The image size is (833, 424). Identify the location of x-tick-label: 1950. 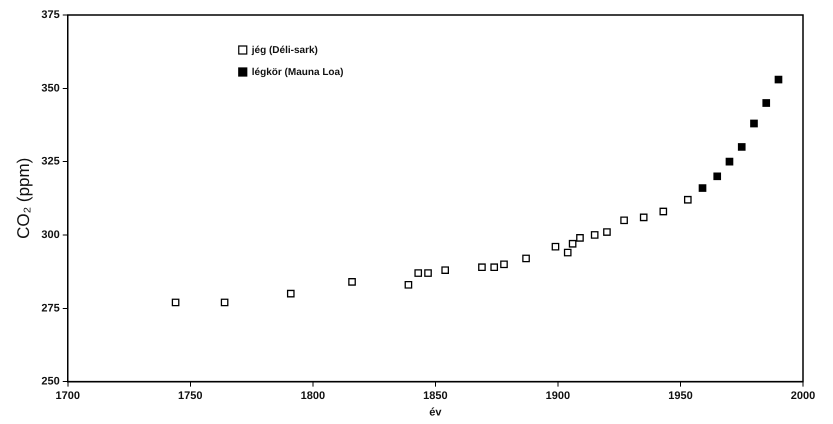
(680, 396).